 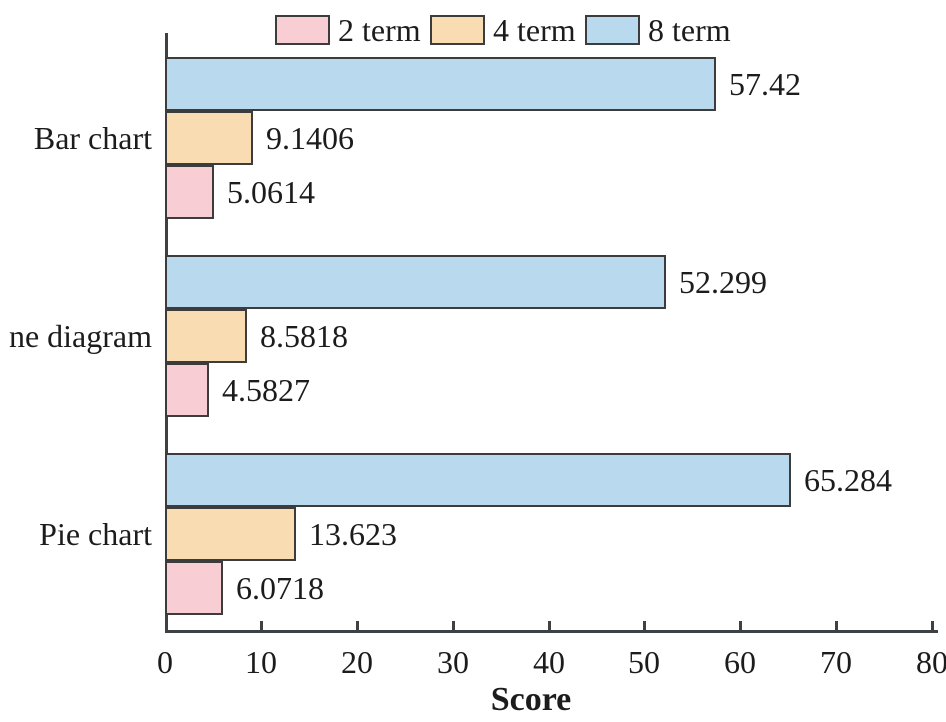 I want to click on bar-bar-chart-8-term, so click(x=440, y=84).